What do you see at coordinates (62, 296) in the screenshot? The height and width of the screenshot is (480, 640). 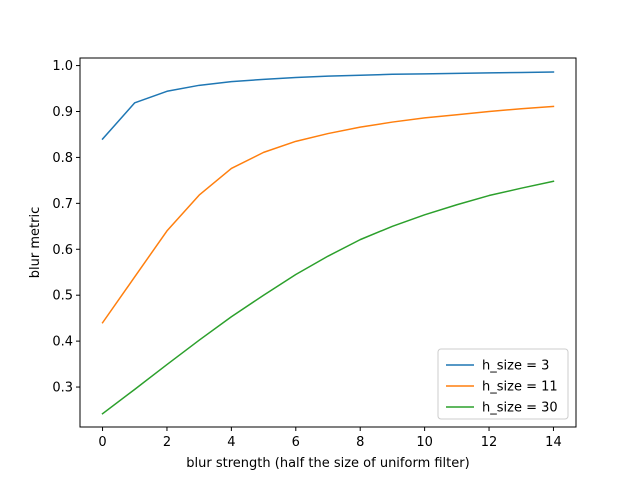 I see `y-tick-label: 0.5` at bounding box center [62, 296].